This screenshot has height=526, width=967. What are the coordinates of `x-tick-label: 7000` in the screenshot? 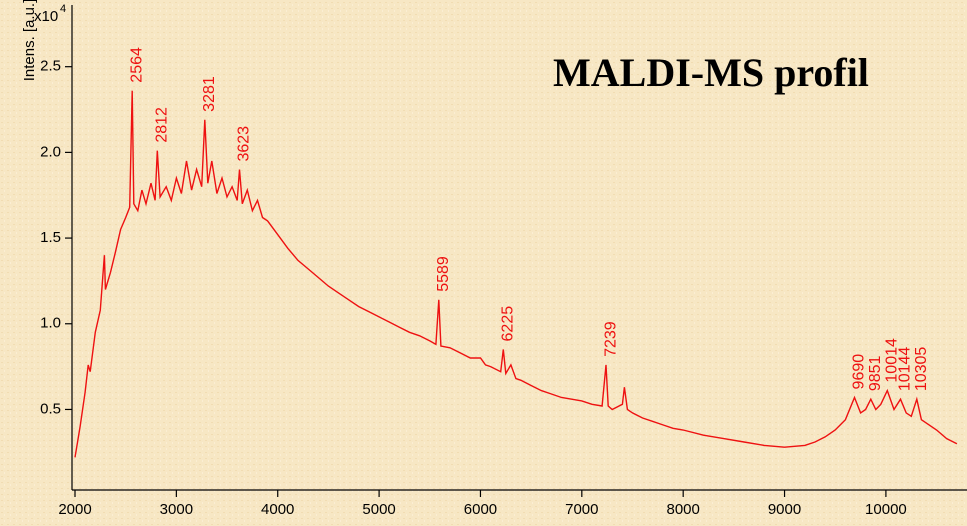 It's located at (581, 509).